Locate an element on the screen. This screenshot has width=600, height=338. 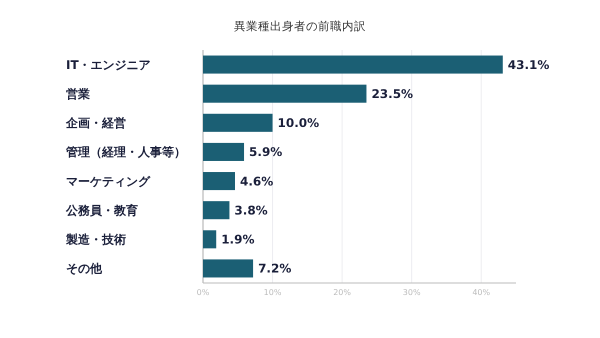
y-tick-label: IT・エンジニア is located at coordinates (108, 65).